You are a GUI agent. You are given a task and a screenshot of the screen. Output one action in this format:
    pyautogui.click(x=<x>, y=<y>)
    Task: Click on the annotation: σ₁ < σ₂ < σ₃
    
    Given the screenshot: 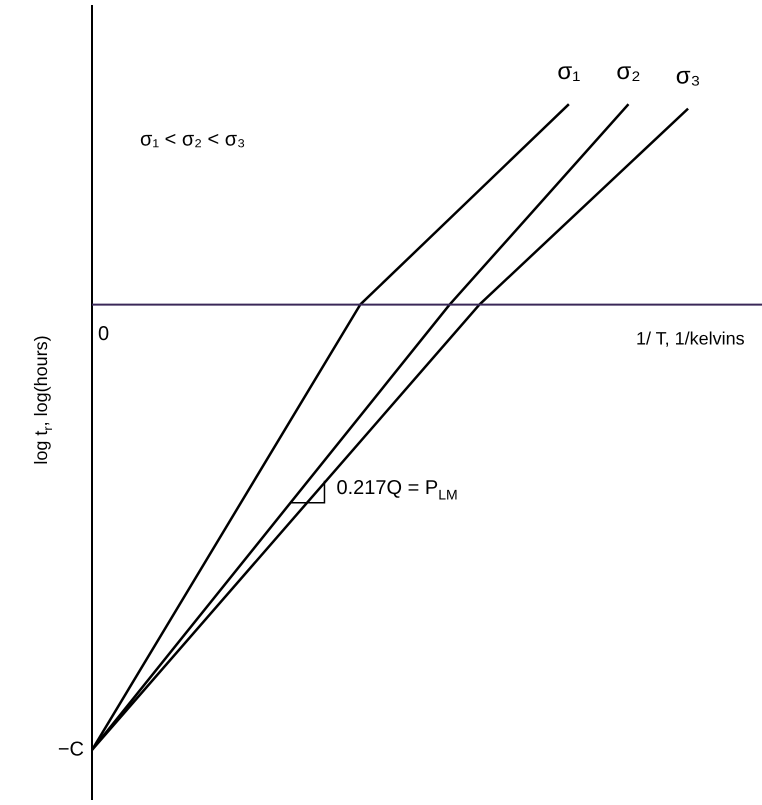 What is the action you would take?
    pyautogui.click(x=193, y=139)
    